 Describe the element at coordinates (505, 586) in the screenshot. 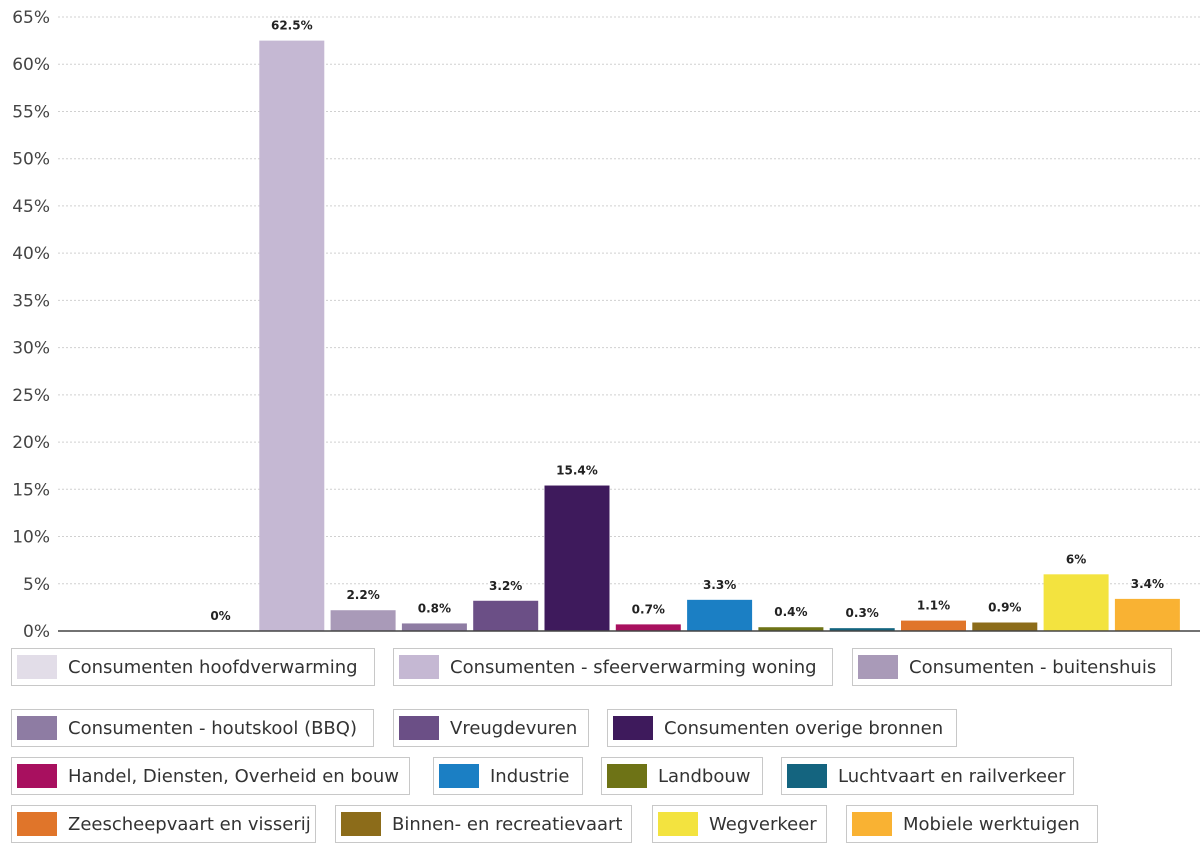

I see `data-label: 3.2%` at that location.